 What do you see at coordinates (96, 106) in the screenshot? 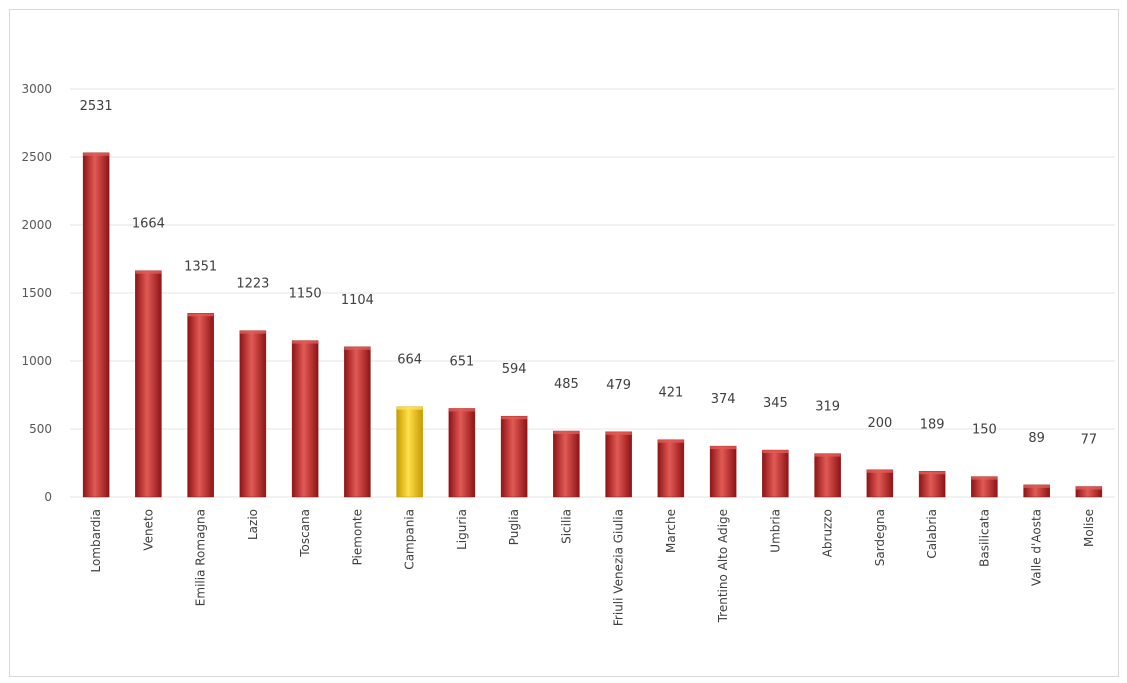
I see `data-label: 2531` at bounding box center [96, 106].